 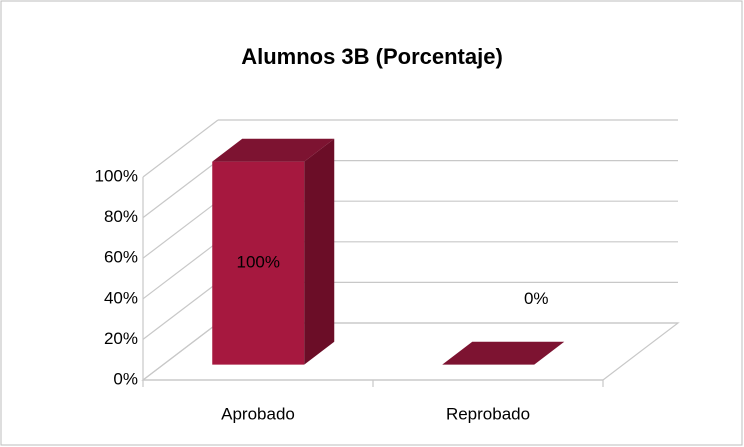 I want to click on data-label: 100%, so click(x=258, y=262).